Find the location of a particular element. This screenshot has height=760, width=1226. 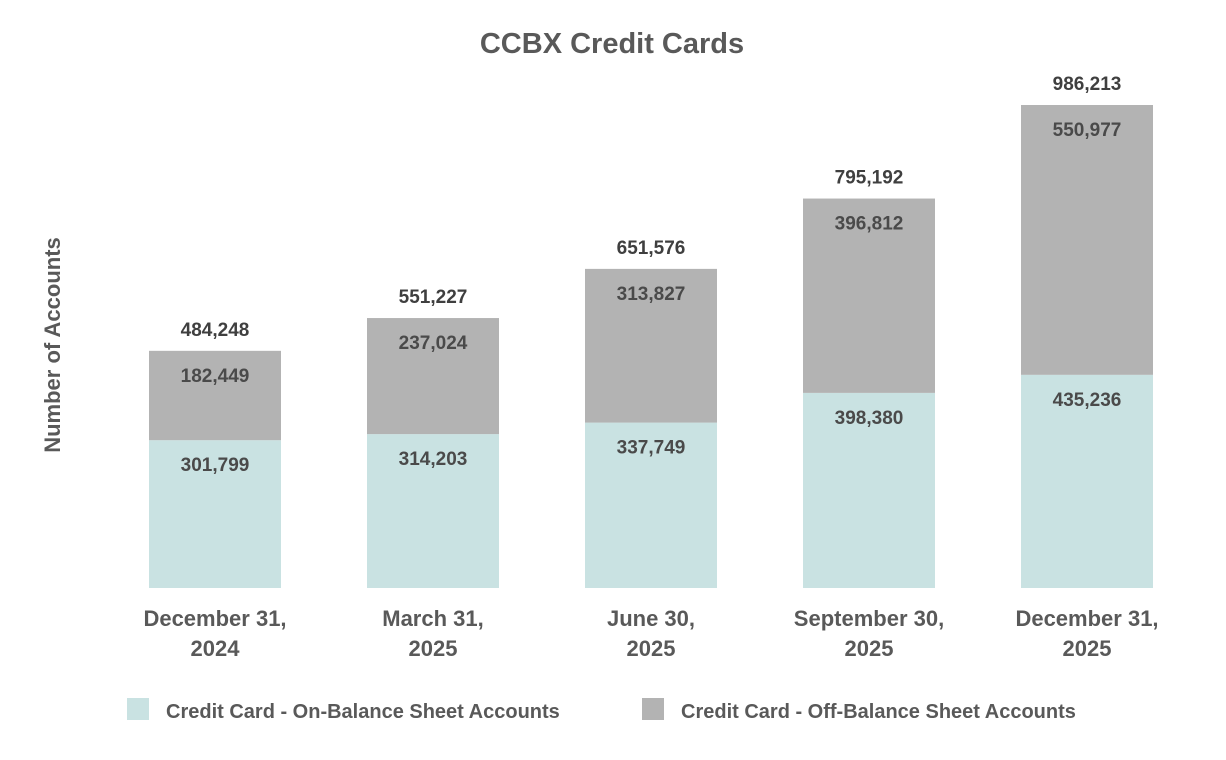

data-label-on-balance: 398,380 is located at coordinates (869, 418).